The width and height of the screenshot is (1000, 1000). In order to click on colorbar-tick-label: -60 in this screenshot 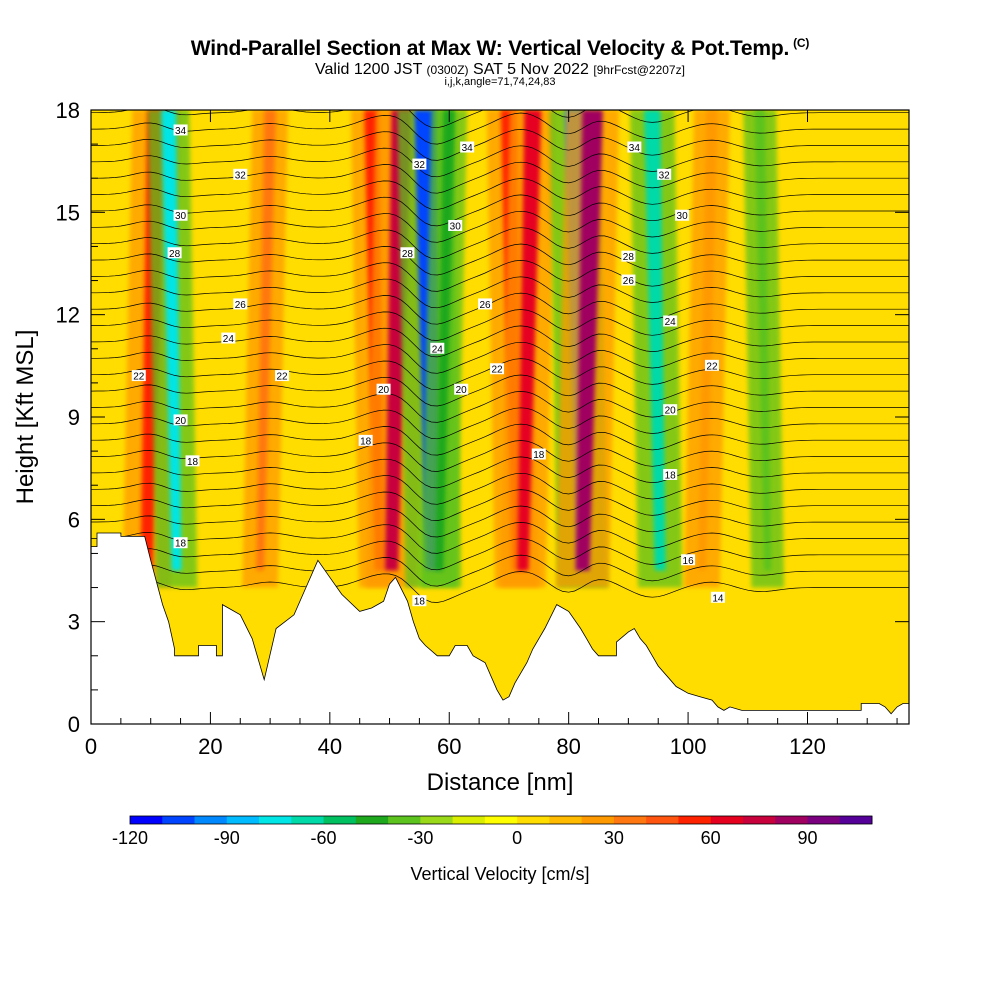, I will do `click(324, 838)`.